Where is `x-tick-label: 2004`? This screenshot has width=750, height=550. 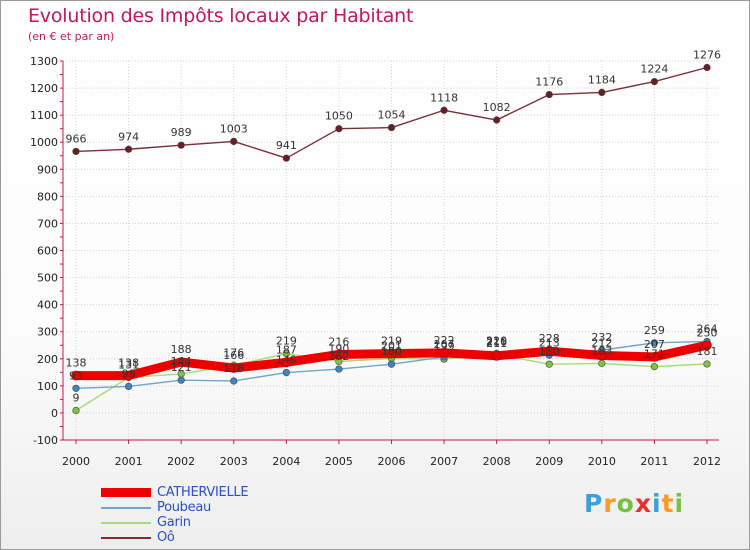
x-tick-label: 2004 is located at coordinates (286, 461).